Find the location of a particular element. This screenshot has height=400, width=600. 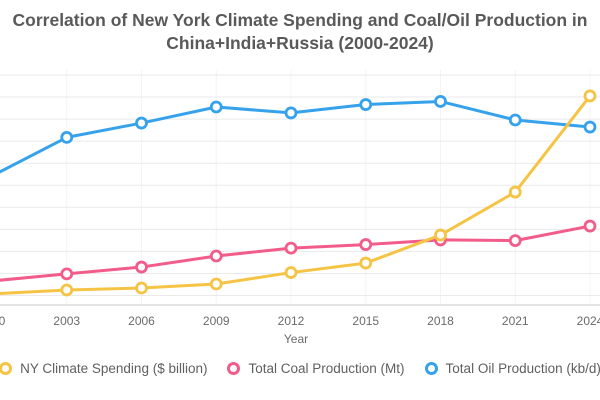

data-point-total-oil-production-kb-d-2012 is located at coordinates (291, 113).